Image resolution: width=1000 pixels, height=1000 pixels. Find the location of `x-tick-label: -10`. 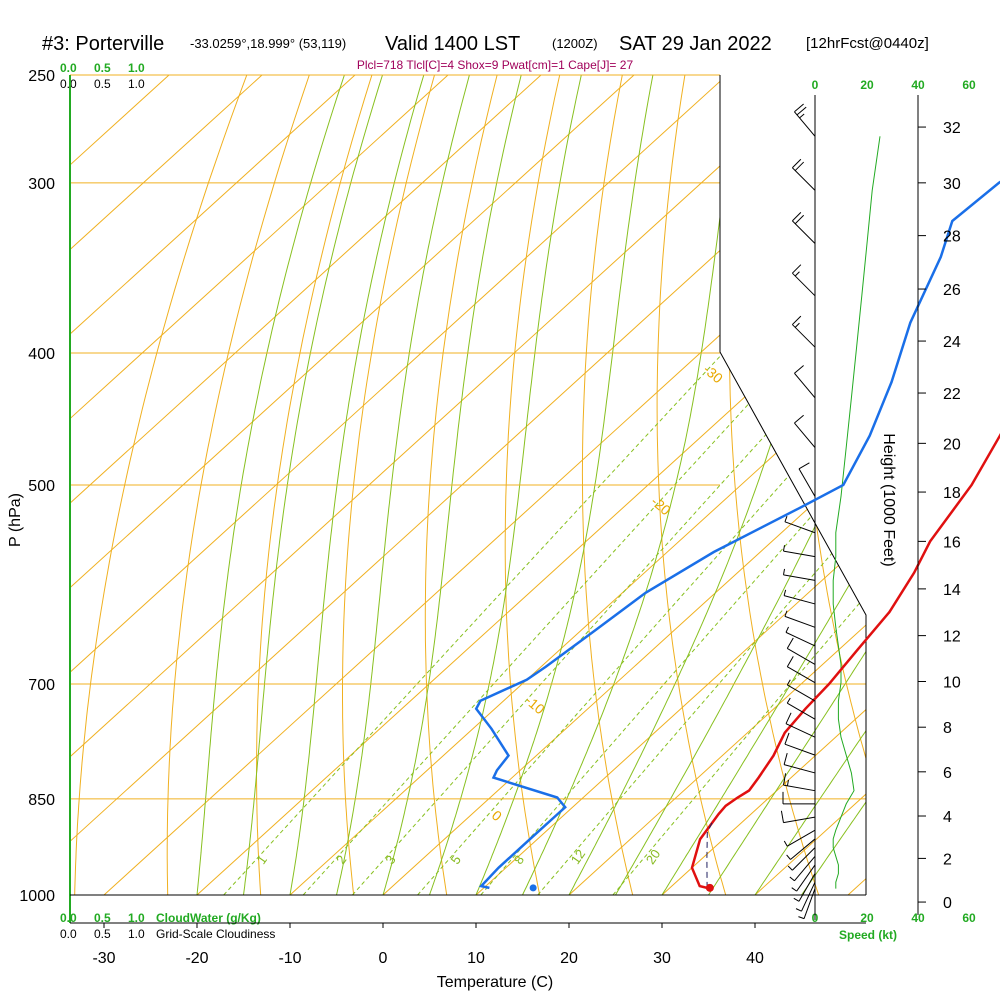

x-tick-label: -10 is located at coordinates (289, 958).